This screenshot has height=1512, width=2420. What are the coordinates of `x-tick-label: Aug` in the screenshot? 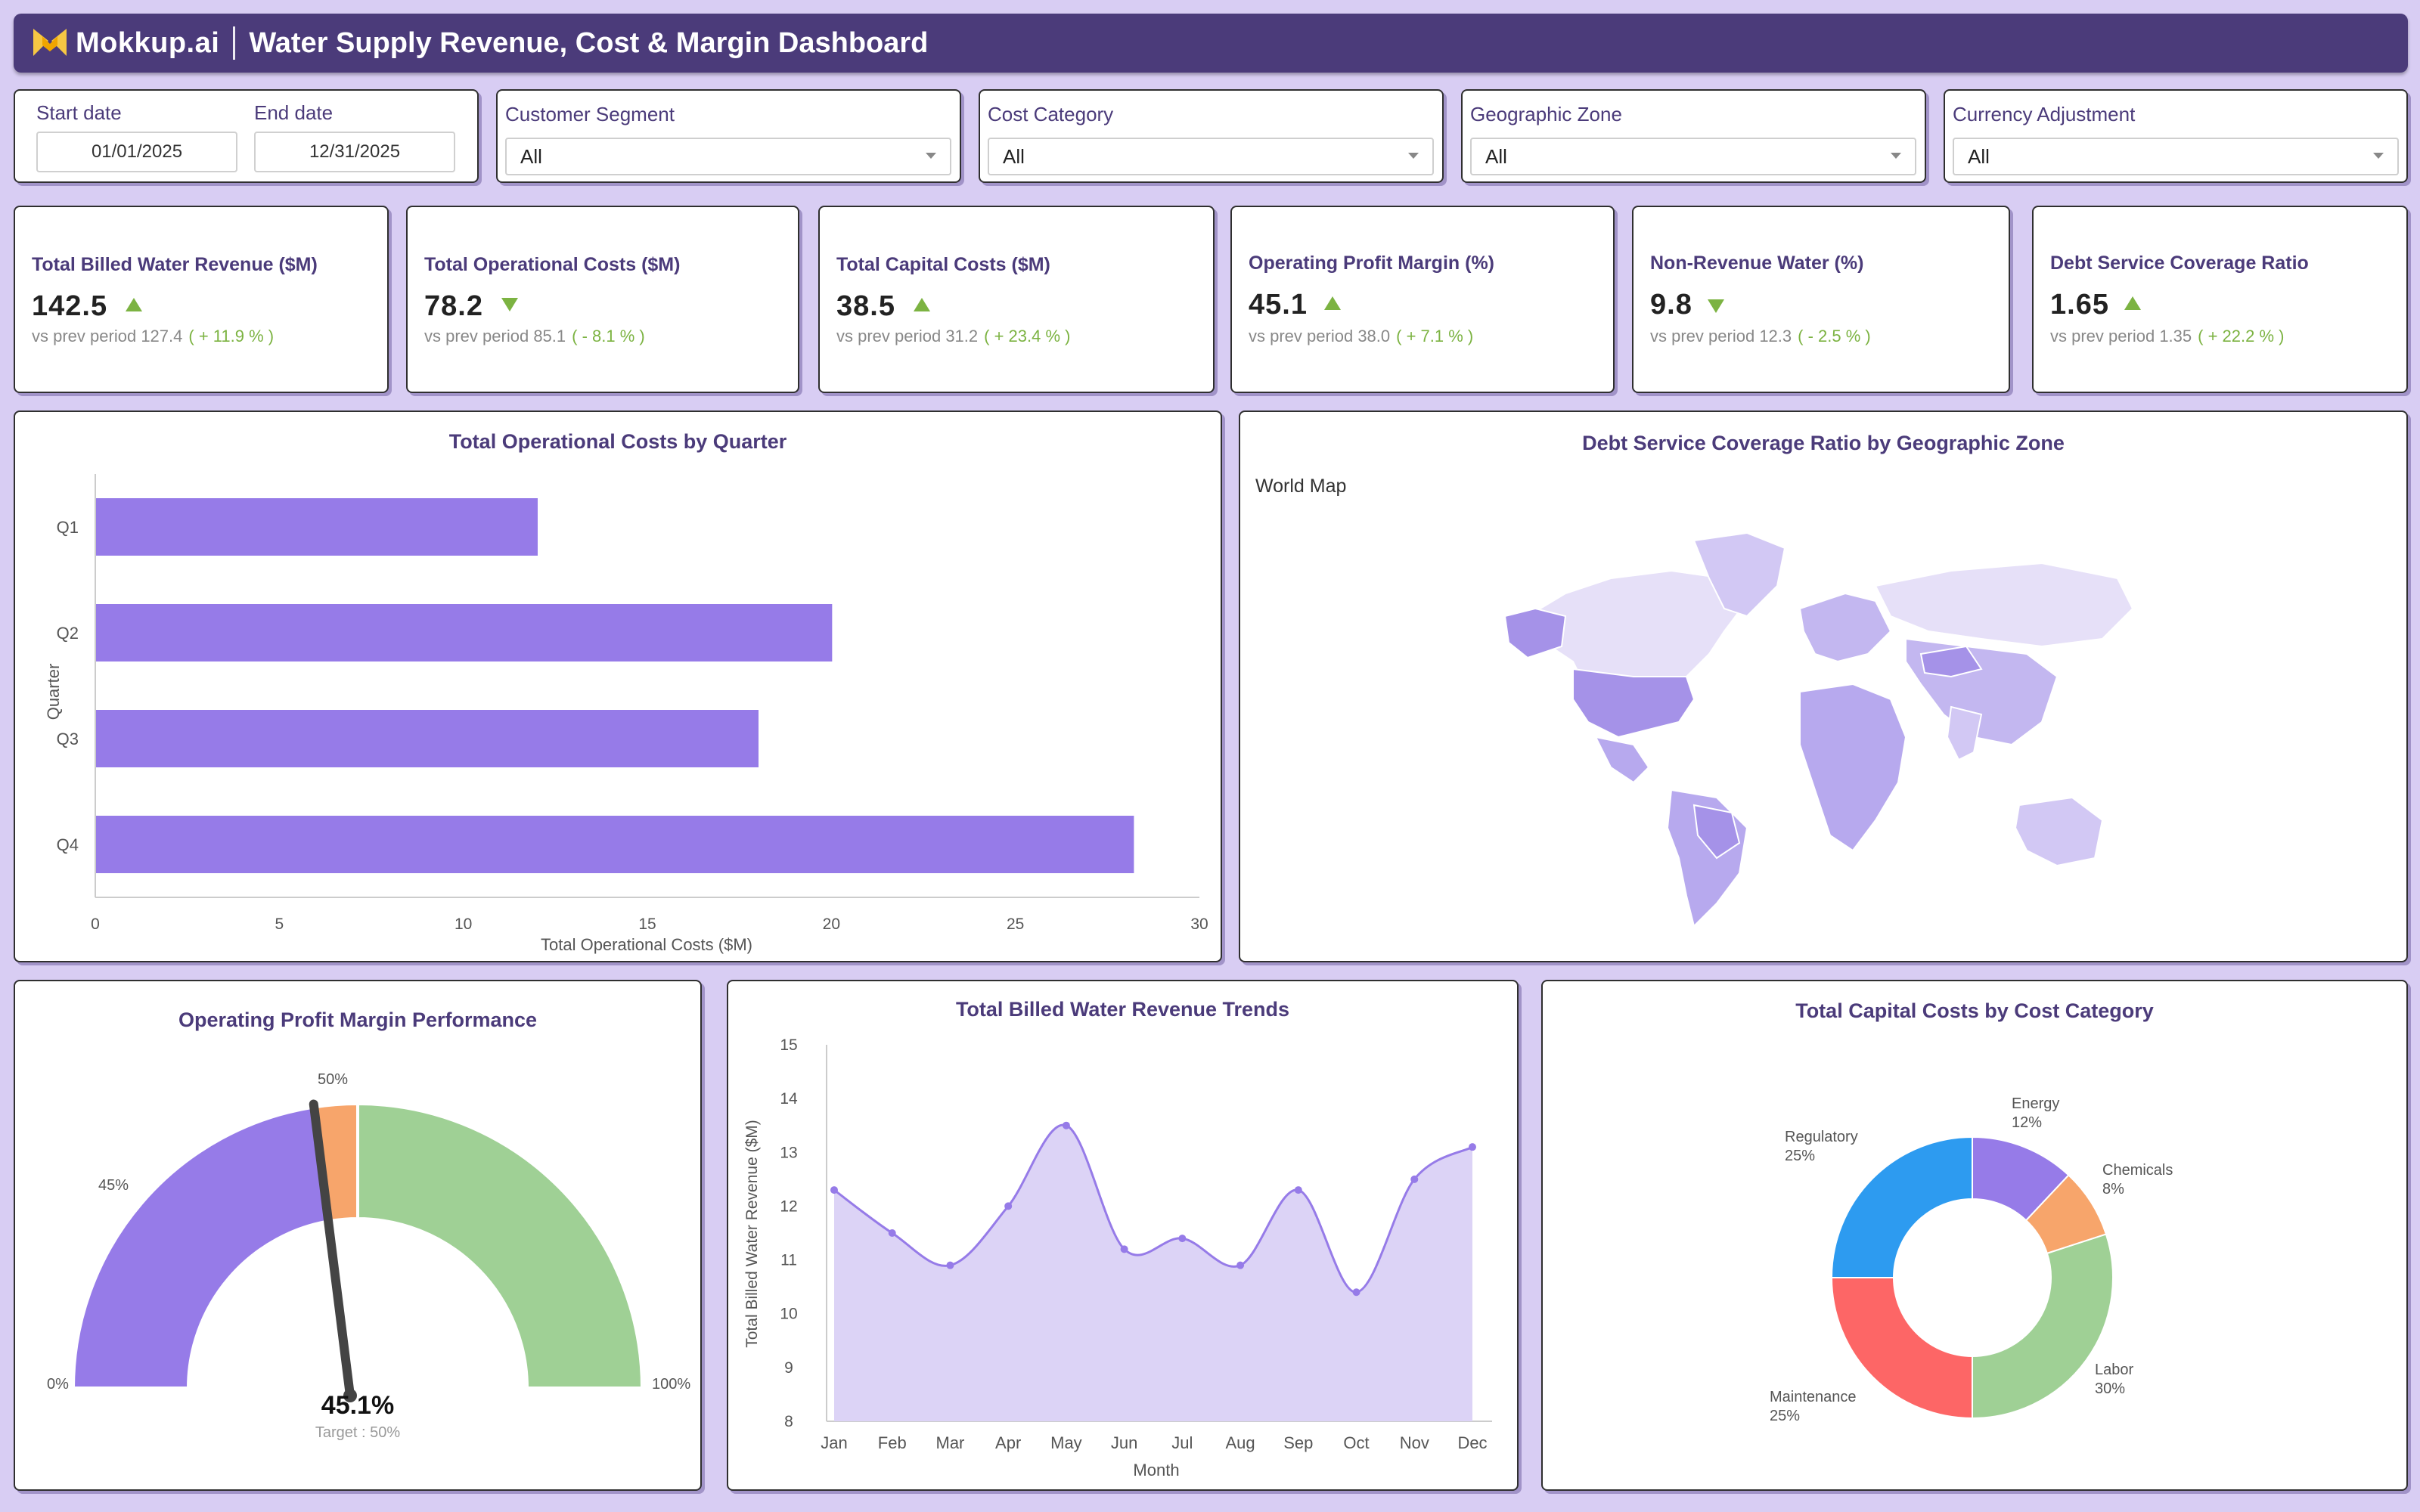 It's located at (1240, 1442).